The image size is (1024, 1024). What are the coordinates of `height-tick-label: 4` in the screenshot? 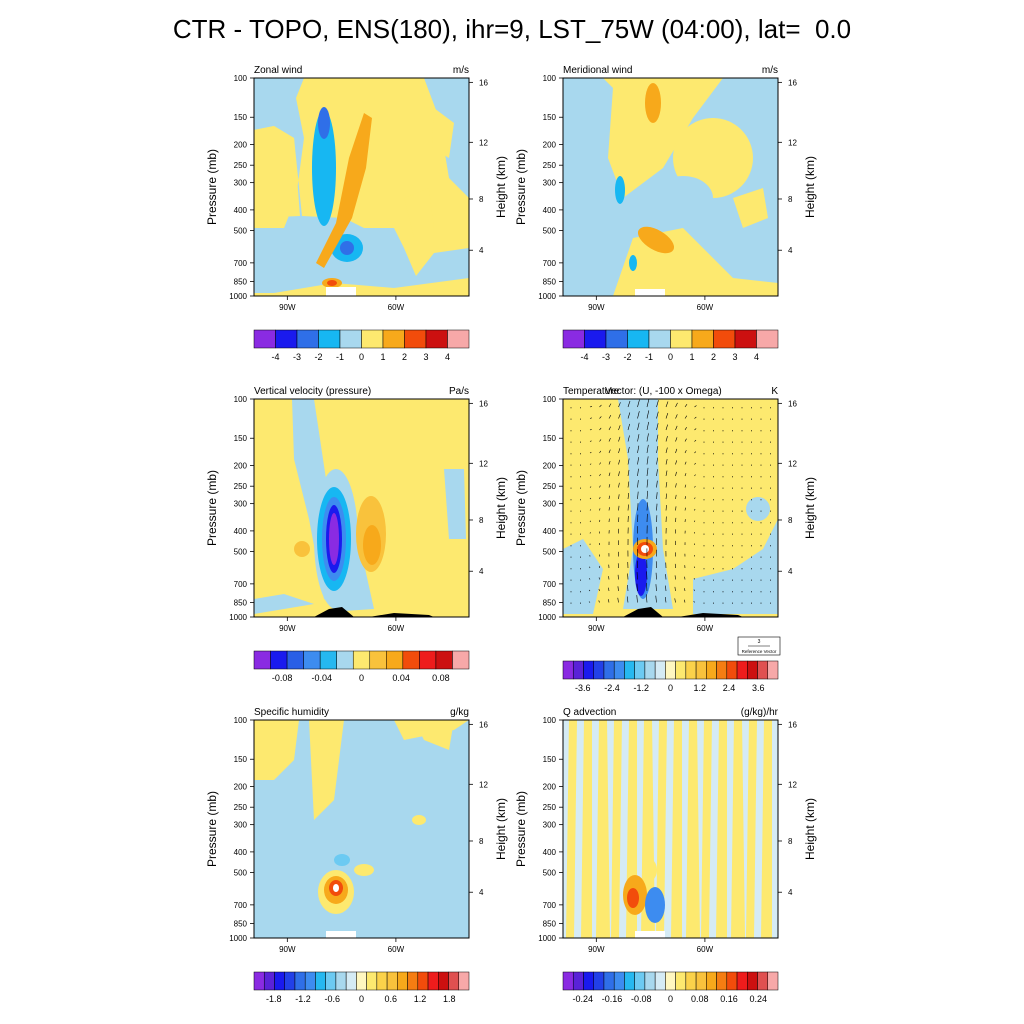 It's located at (481, 571).